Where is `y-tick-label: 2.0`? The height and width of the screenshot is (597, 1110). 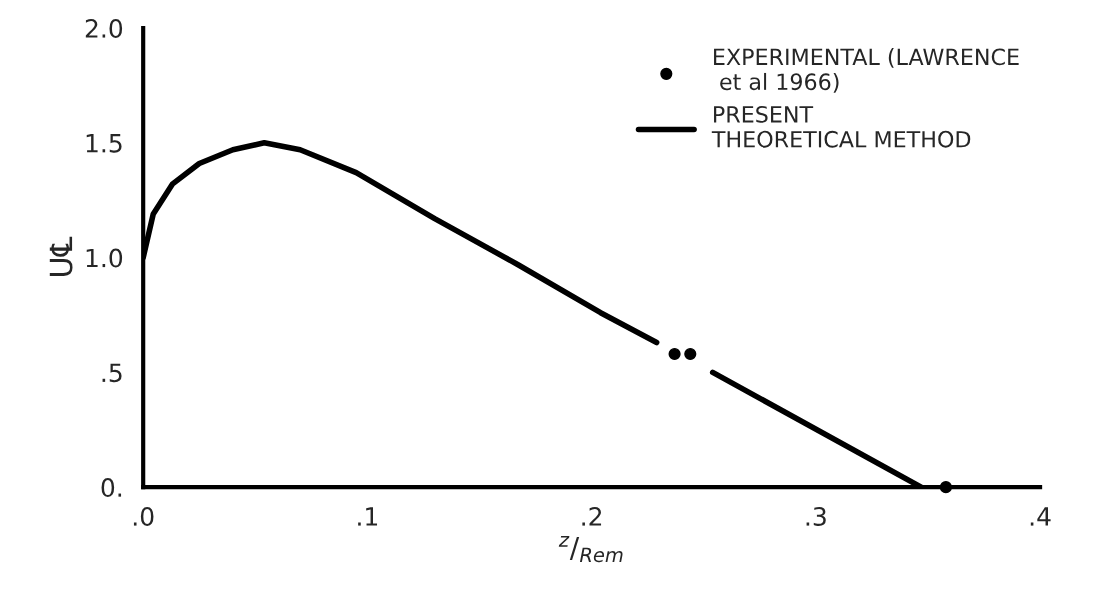 y-tick-label: 2.0 is located at coordinates (104, 28).